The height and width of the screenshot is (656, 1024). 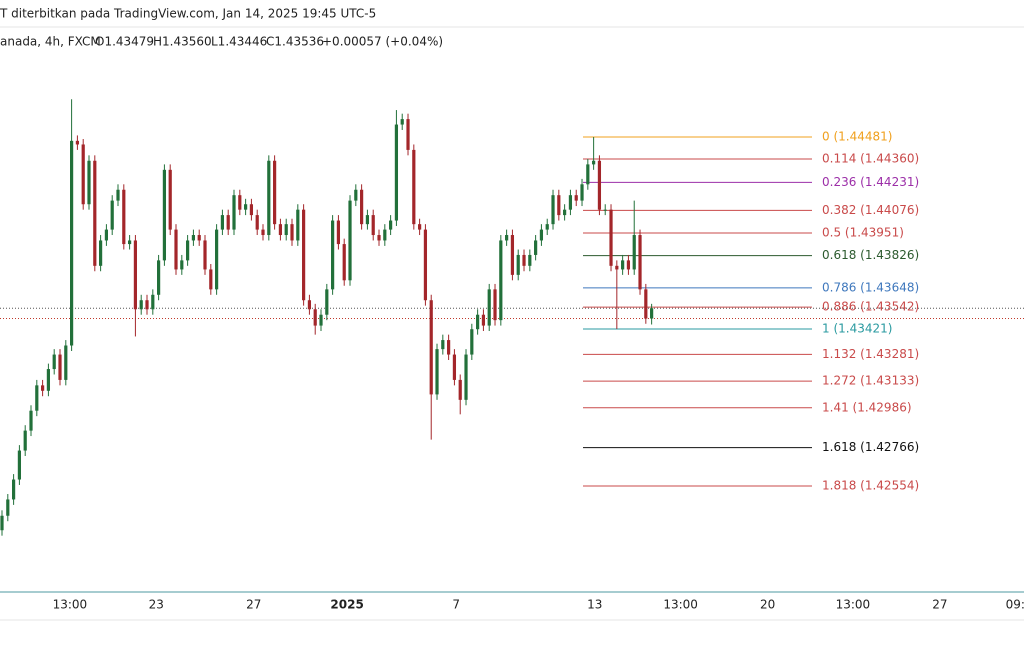 What do you see at coordinates (182, 42) in the screenshot?
I see `legend-high: H1.43560` at bounding box center [182, 42].